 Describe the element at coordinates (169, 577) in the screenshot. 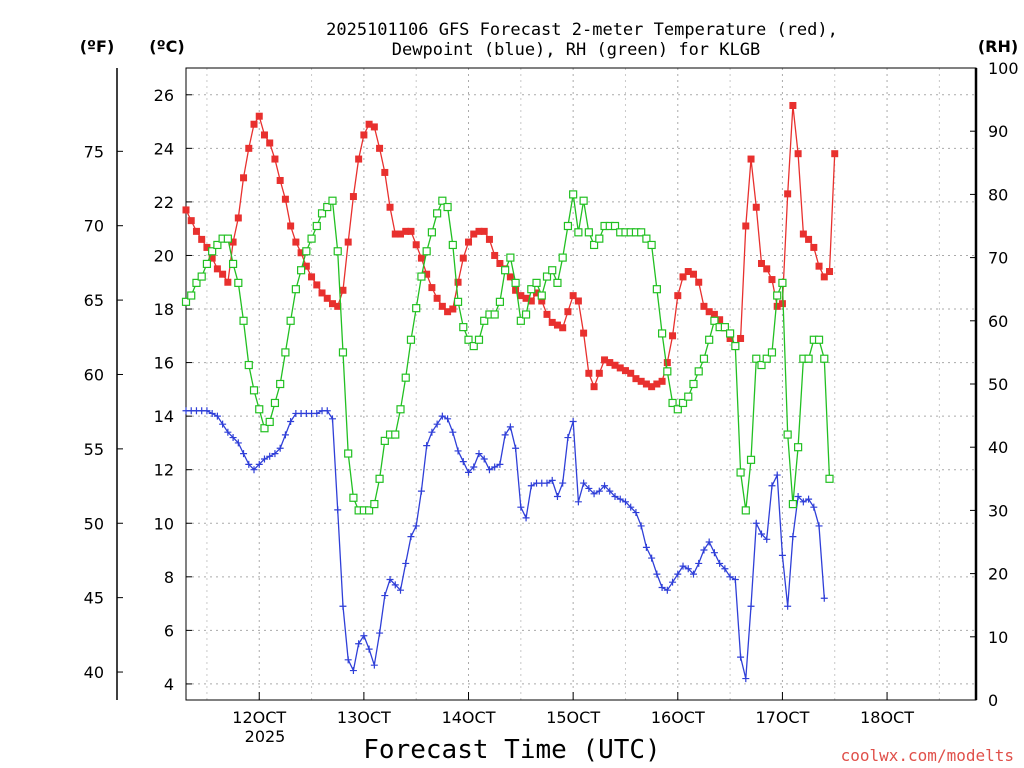

I see `celsius-tick-label: 8` at that location.